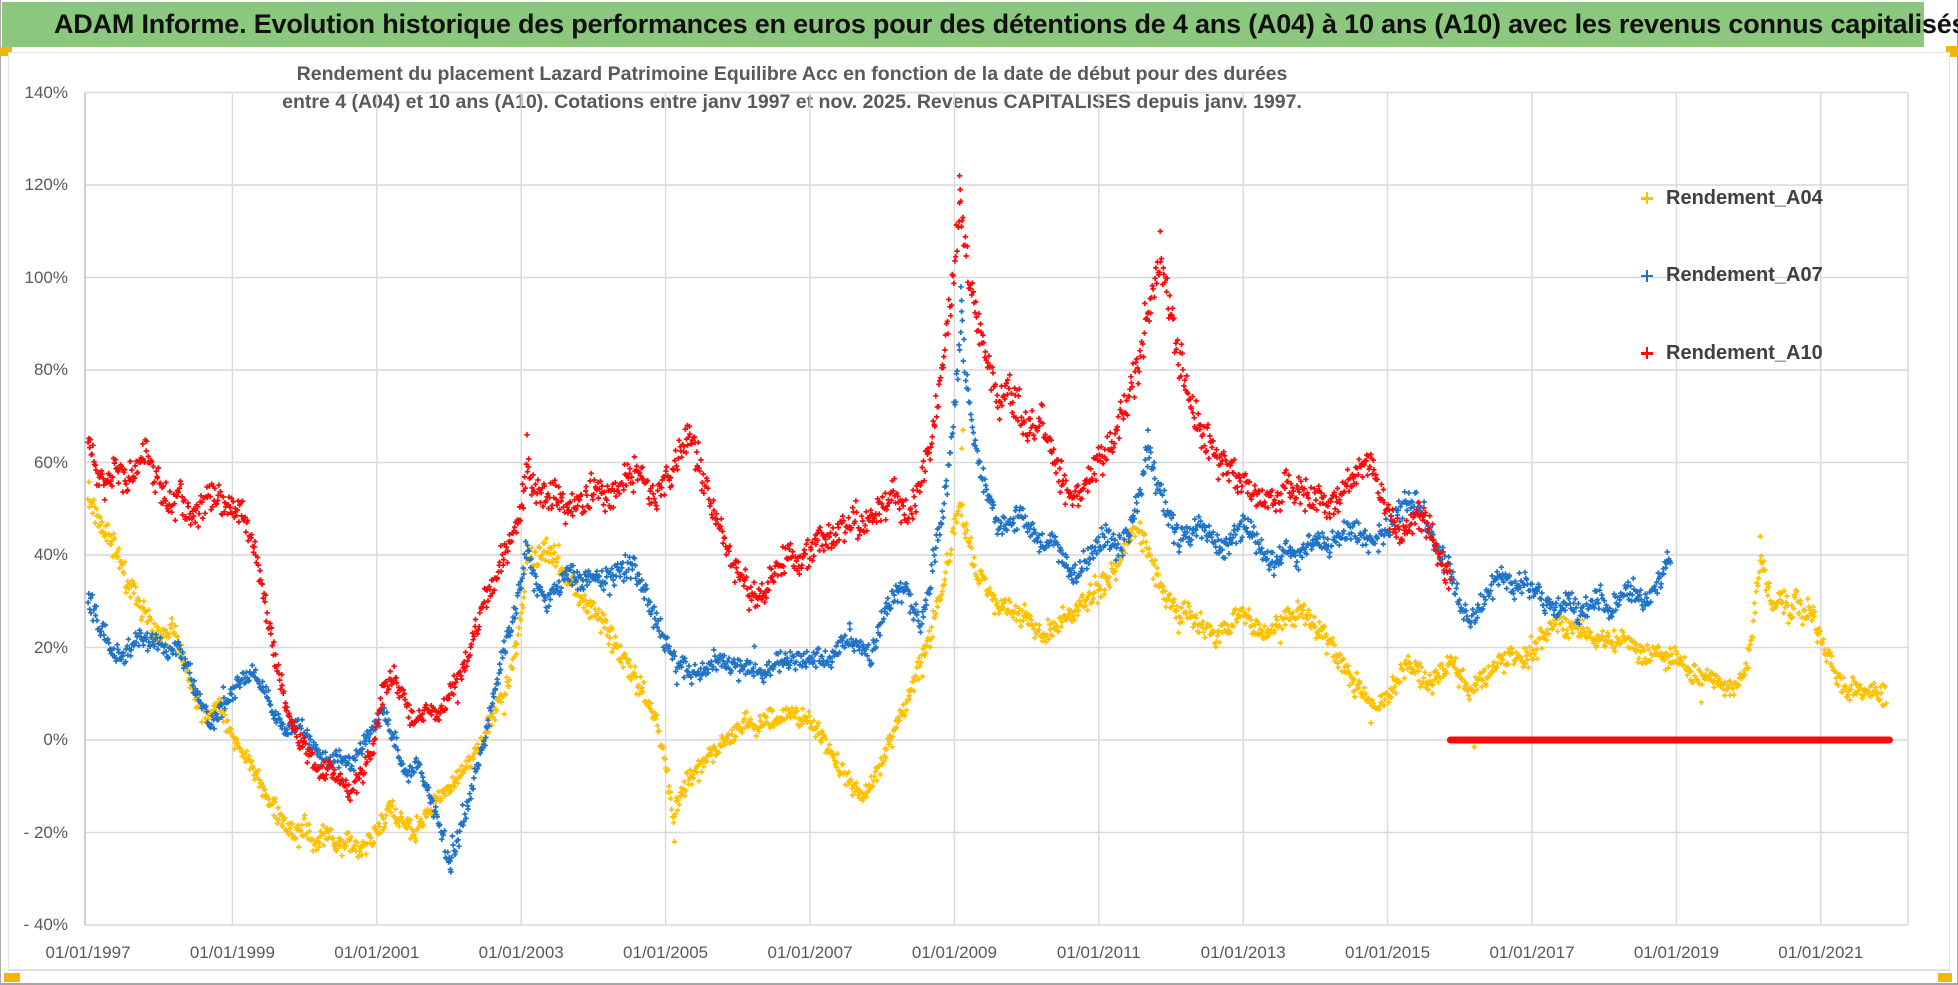  What do you see at coordinates (46, 184) in the screenshot?
I see `y-tick-label: 120%` at bounding box center [46, 184].